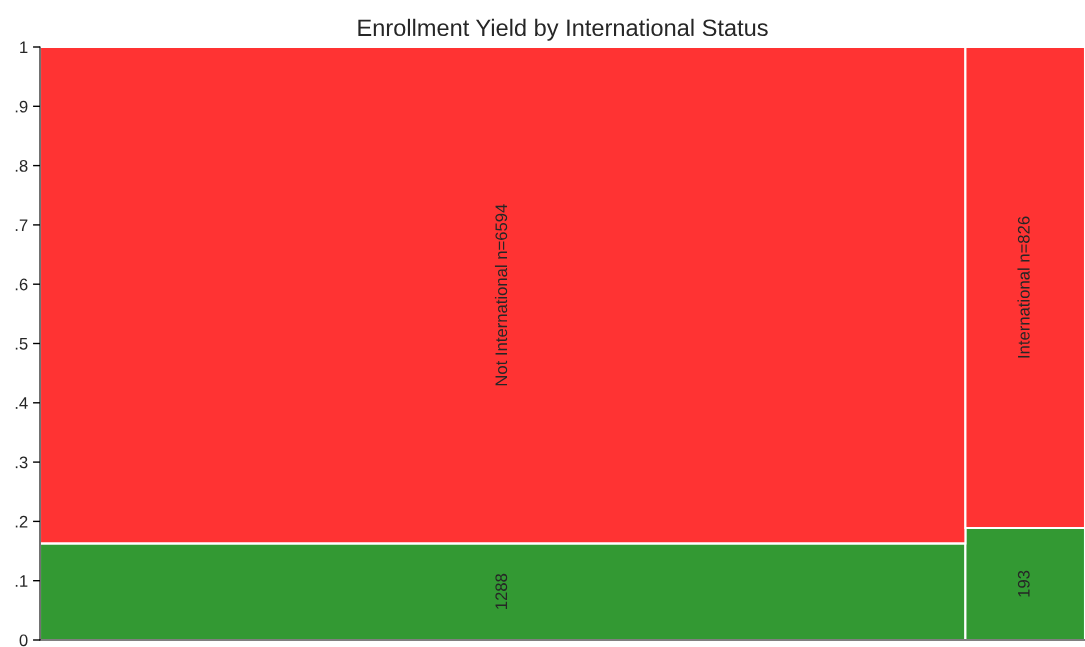 This screenshot has height=647, width=1085. Describe the element at coordinates (21, 462) in the screenshot. I see `y-tick-label: .3` at that location.